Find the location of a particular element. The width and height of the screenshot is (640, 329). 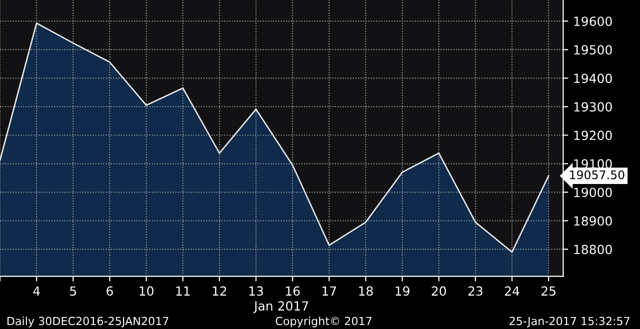

y-tick-label: 18800 is located at coordinates (593, 249).